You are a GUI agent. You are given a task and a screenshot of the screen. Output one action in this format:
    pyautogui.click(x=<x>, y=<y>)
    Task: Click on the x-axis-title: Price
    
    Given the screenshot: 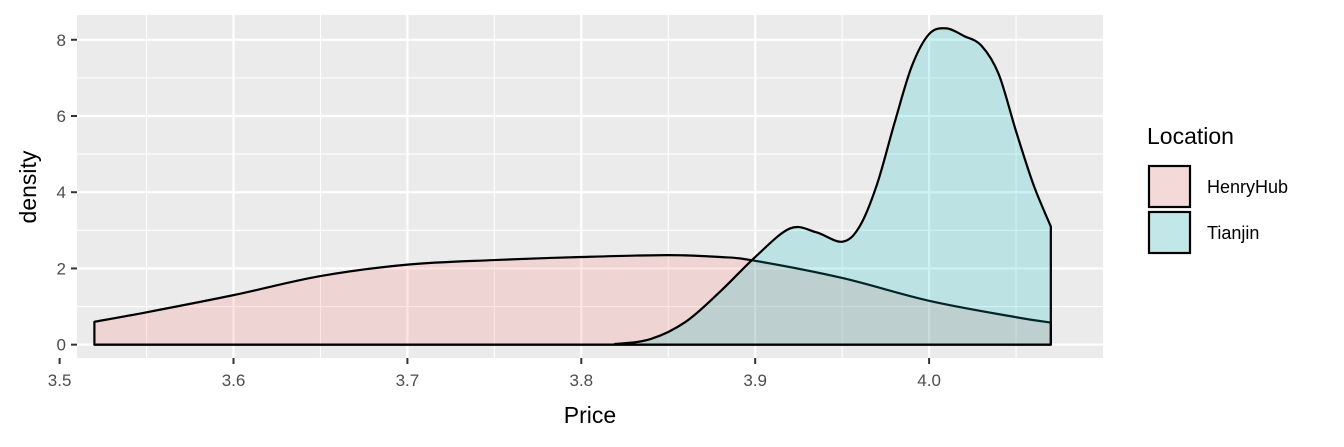 What is the action you would take?
    pyautogui.click(x=590, y=415)
    